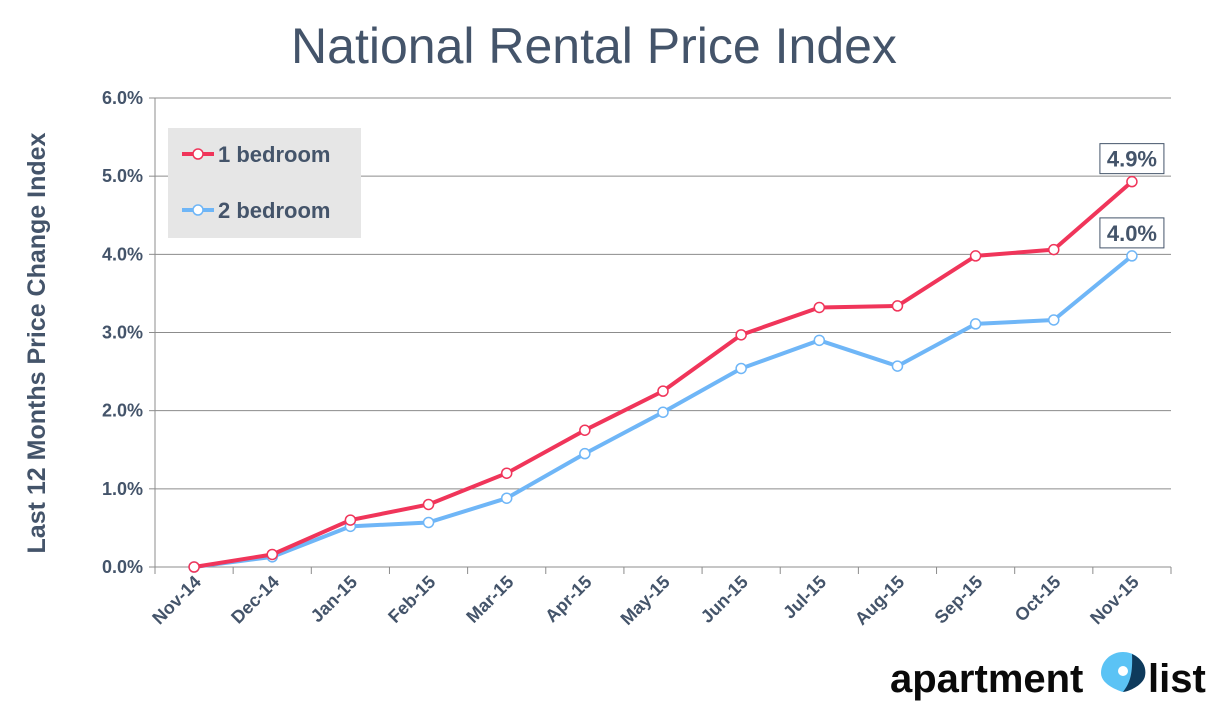 This screenshot has width=1217, height=703. I want to click on x-tick-label: Jun-15, so click(724, 599).